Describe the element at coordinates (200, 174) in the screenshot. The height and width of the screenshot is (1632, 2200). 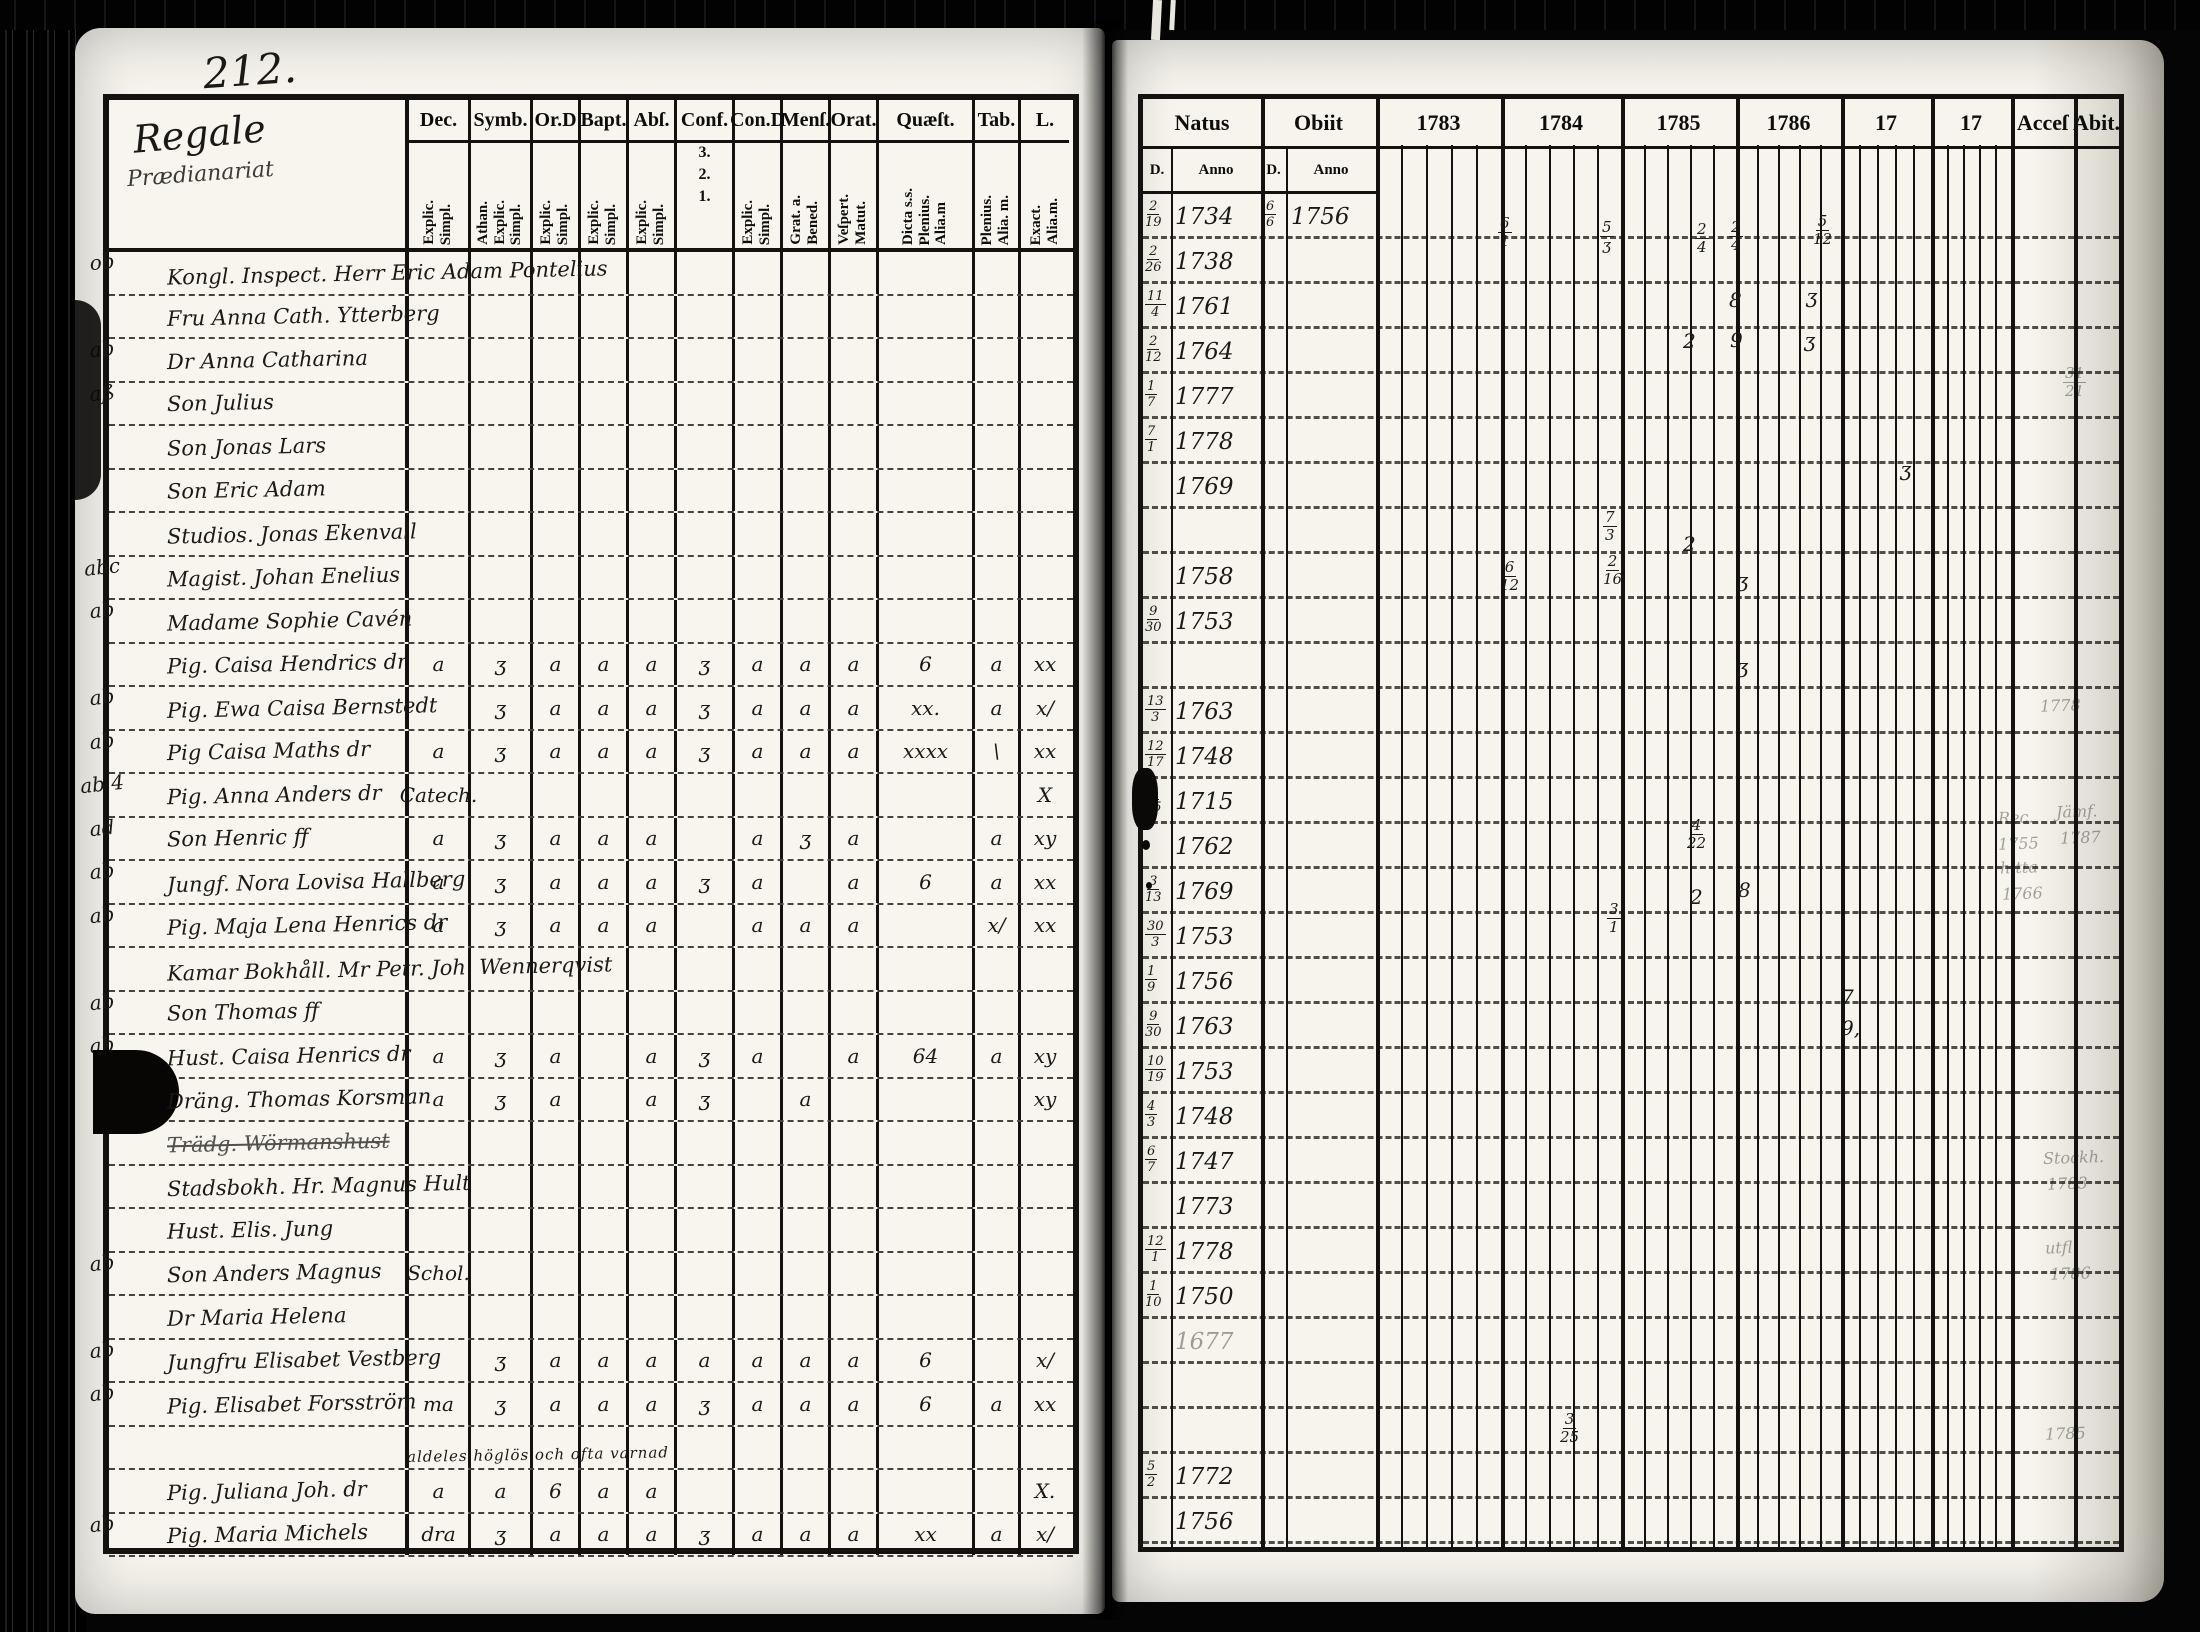
I see `register-subtitle: Prædianariat` at that location.